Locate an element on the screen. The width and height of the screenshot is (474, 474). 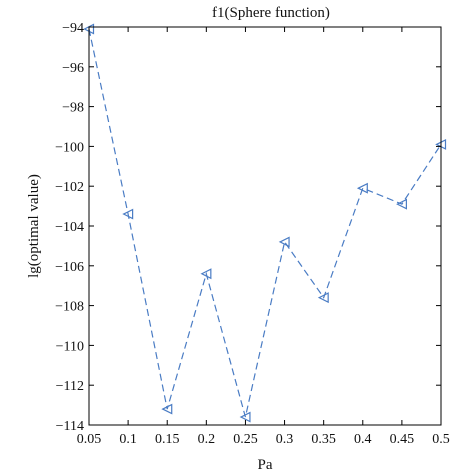
x-tick-label: 0.45 is located at coordinates (402, 439).